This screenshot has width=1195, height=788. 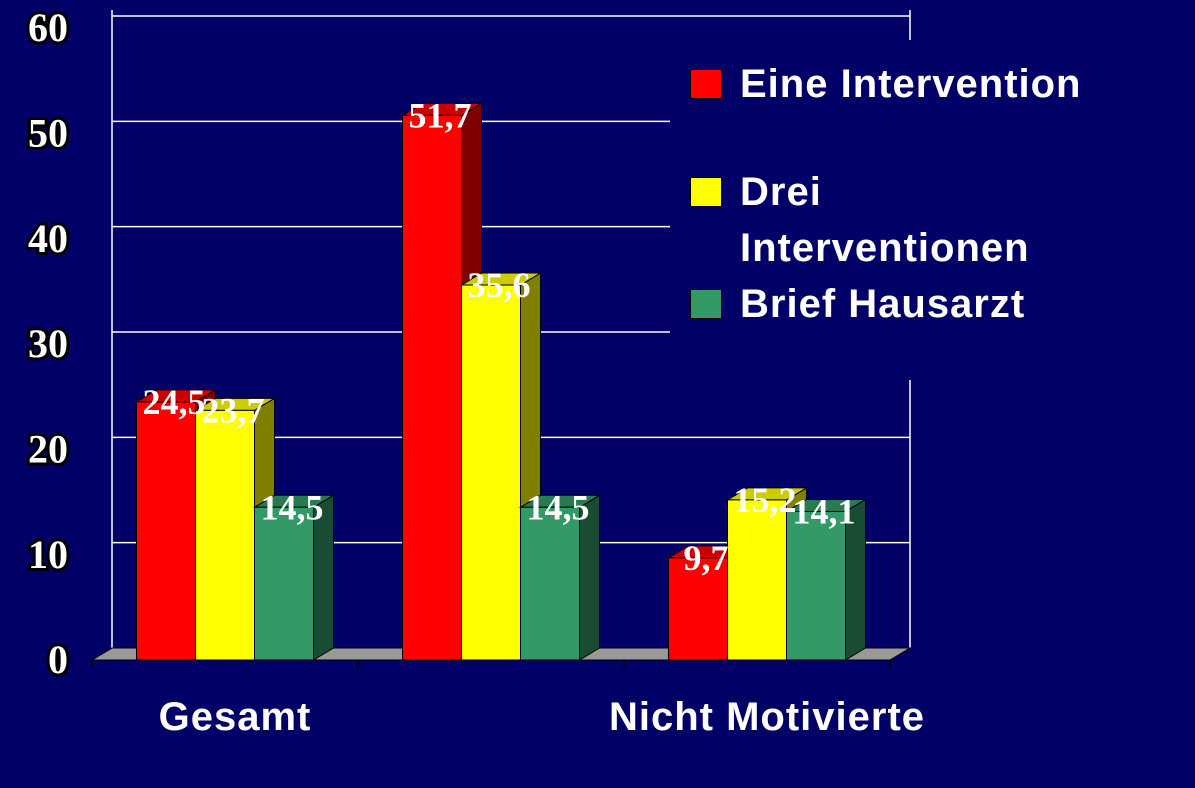 What do you see at coordinates (48, 343) in the screenshot?
I see `y-tick-label: 30` at bounding box center [48, 343].